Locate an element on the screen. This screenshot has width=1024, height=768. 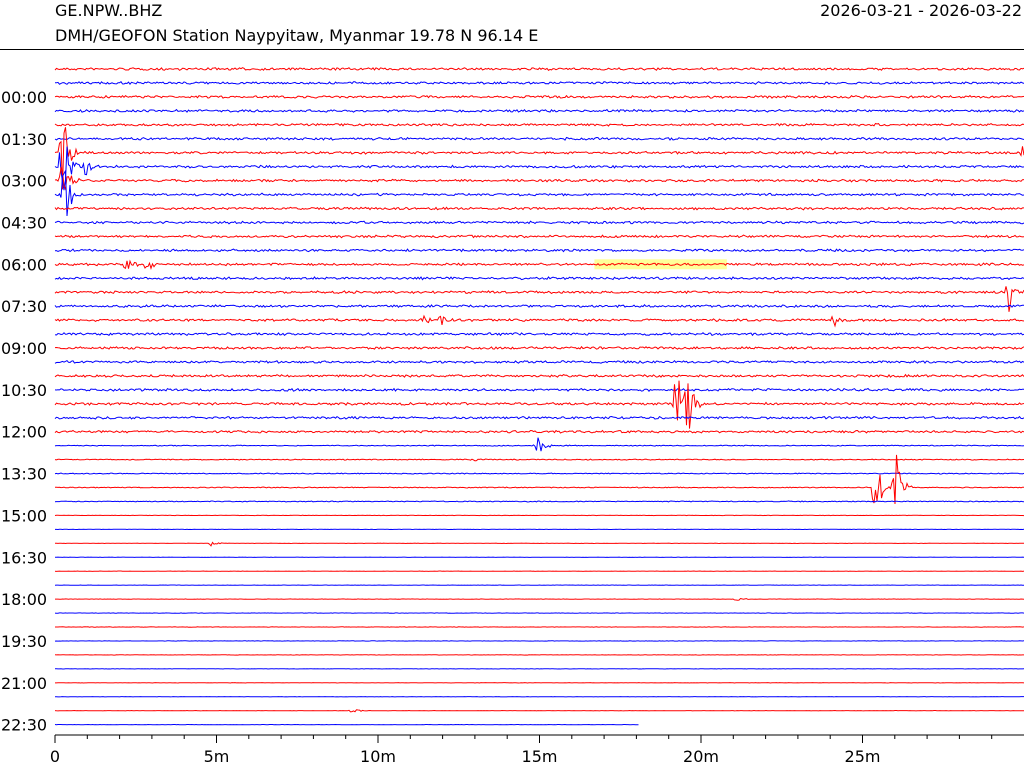
date-range: 2026-03-21 - 2026-03-22 is located at coordinates (921, 10).